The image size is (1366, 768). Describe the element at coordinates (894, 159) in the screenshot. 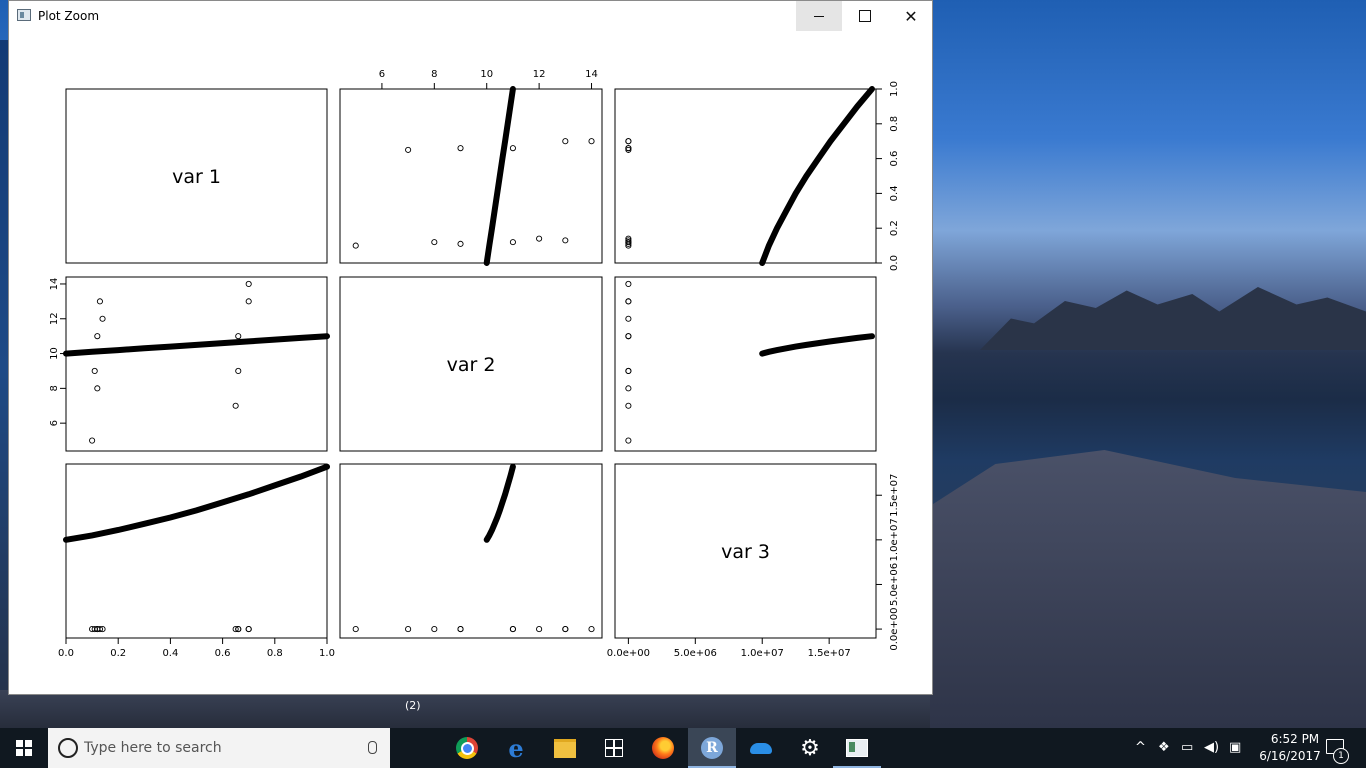

I see `y-tick-label-var1-3: 0.6` at that location.